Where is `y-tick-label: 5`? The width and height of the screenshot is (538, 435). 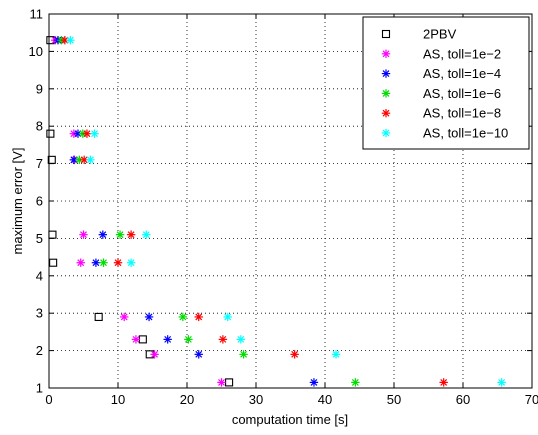 y-tick-label: 5 is located at coordinates (39, 238).